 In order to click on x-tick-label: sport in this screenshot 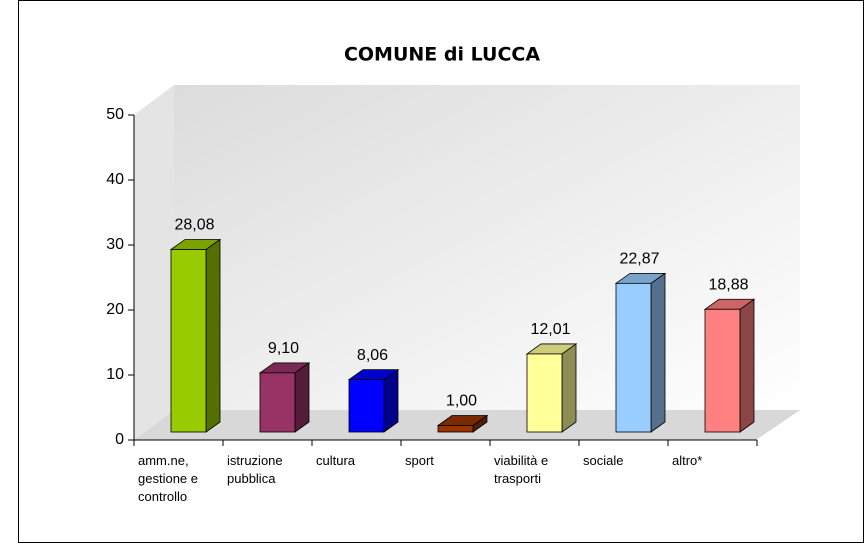, I will do `click(419, 460)`.